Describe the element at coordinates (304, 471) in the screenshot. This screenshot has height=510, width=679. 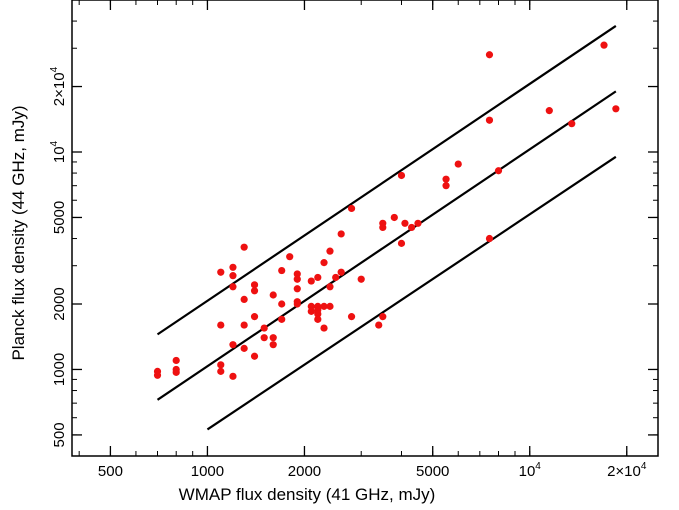
I see `x-tick-label: 2000` at that location.